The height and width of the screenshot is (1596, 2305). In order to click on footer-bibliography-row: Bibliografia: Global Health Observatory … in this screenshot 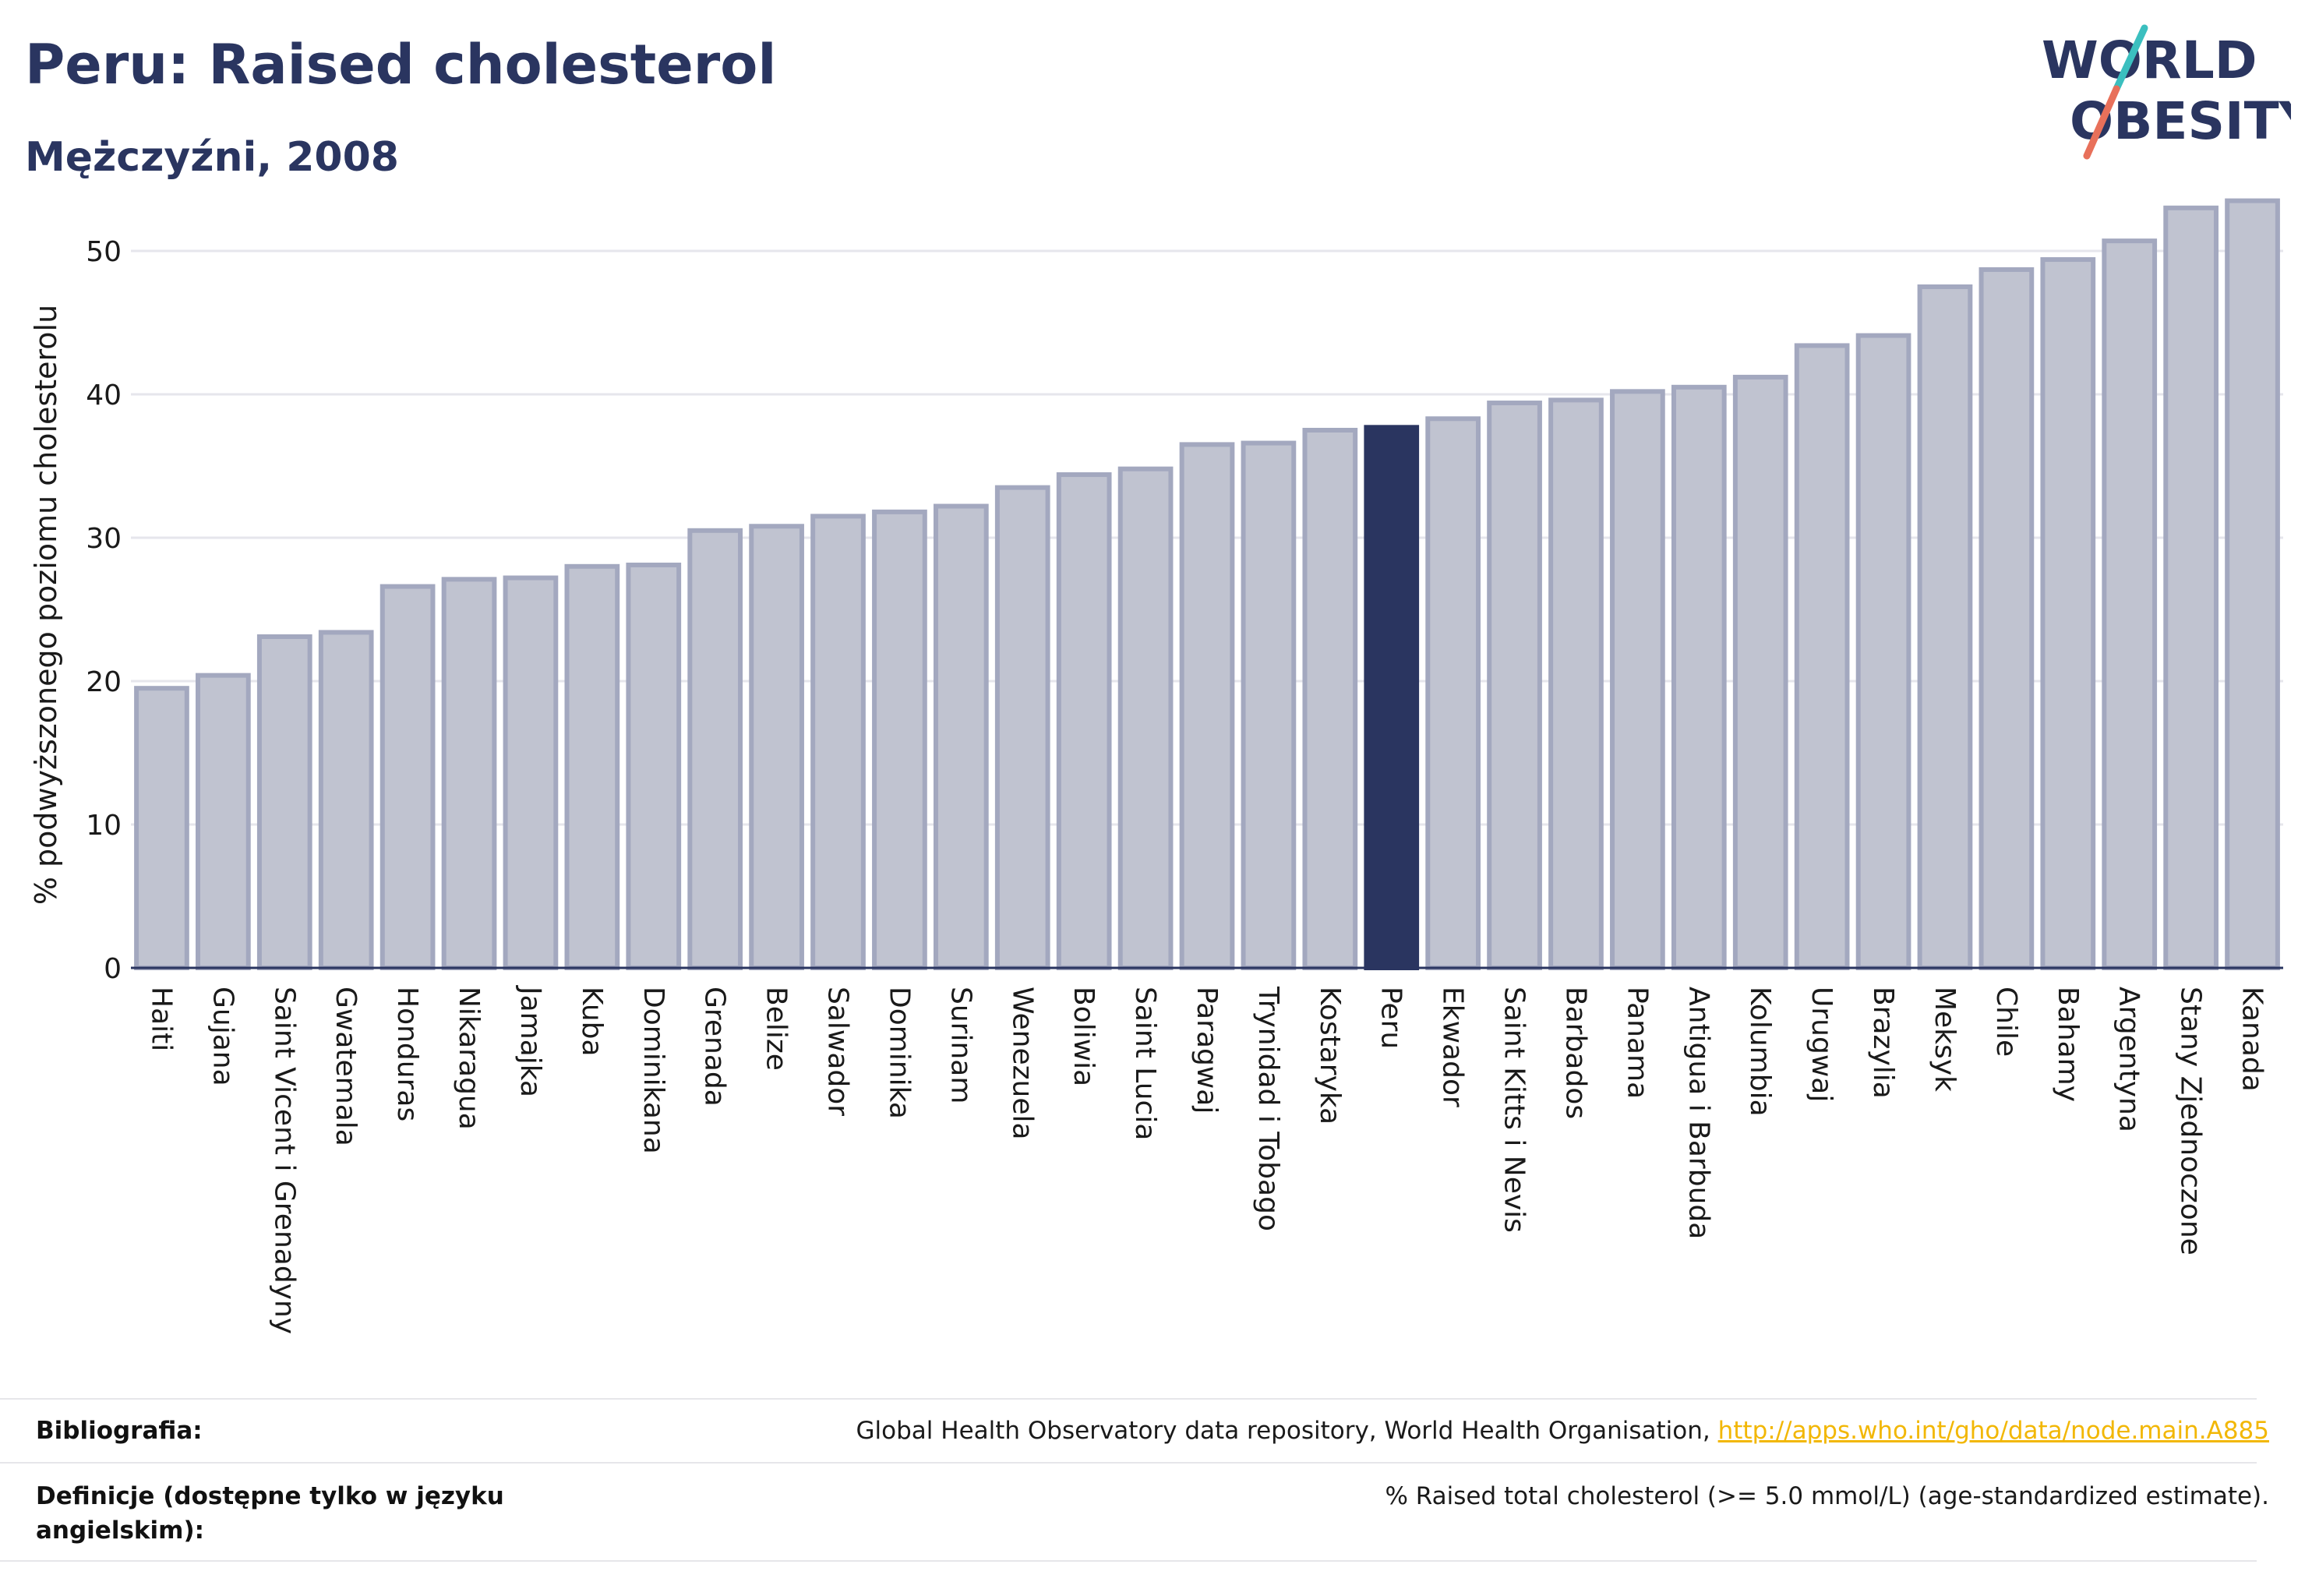, I will do `click(1134, 1431)`.